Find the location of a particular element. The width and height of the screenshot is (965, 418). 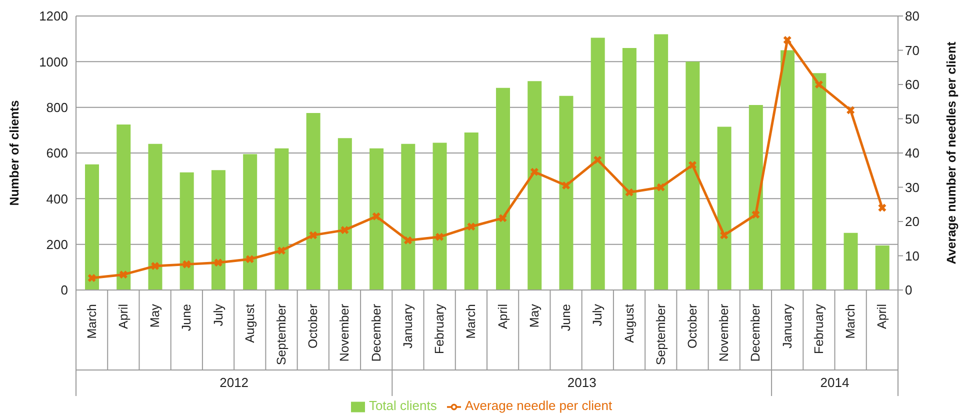

text: 2012 is located at coordinates (234, 382).